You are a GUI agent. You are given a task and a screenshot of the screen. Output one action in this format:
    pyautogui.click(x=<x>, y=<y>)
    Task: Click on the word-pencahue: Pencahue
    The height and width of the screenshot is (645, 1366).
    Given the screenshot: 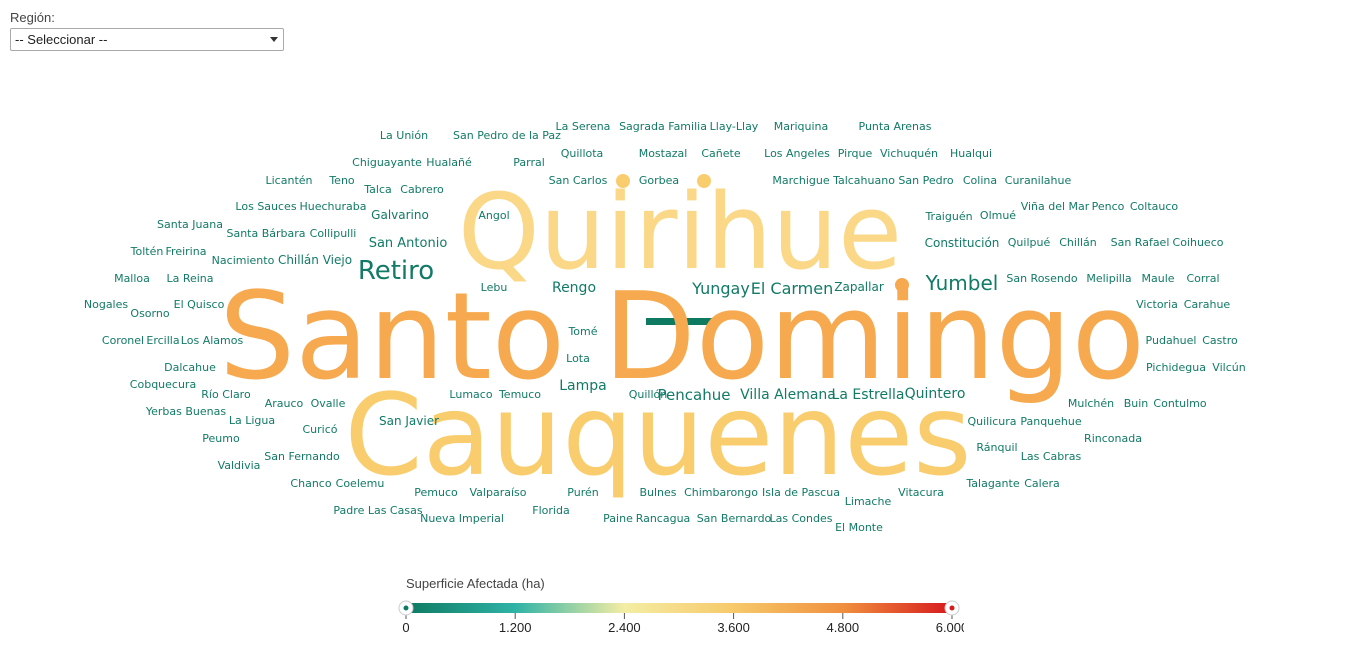 What is the action you would take?
    pyautogui.click(x=694, y=395)
    